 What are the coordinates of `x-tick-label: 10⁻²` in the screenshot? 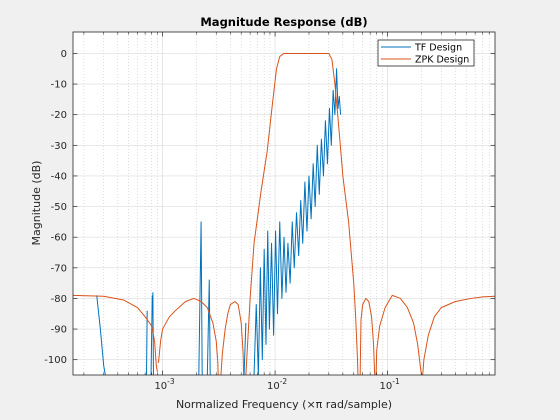 It's located at (277, 384).